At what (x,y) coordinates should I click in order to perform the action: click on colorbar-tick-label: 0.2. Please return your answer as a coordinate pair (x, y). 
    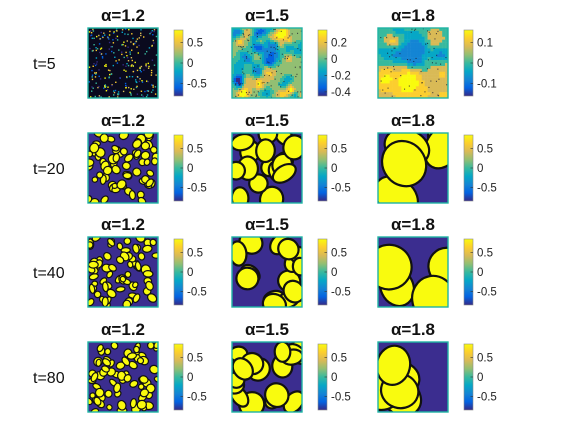
    Looking at the image, I should click on (339, 43).